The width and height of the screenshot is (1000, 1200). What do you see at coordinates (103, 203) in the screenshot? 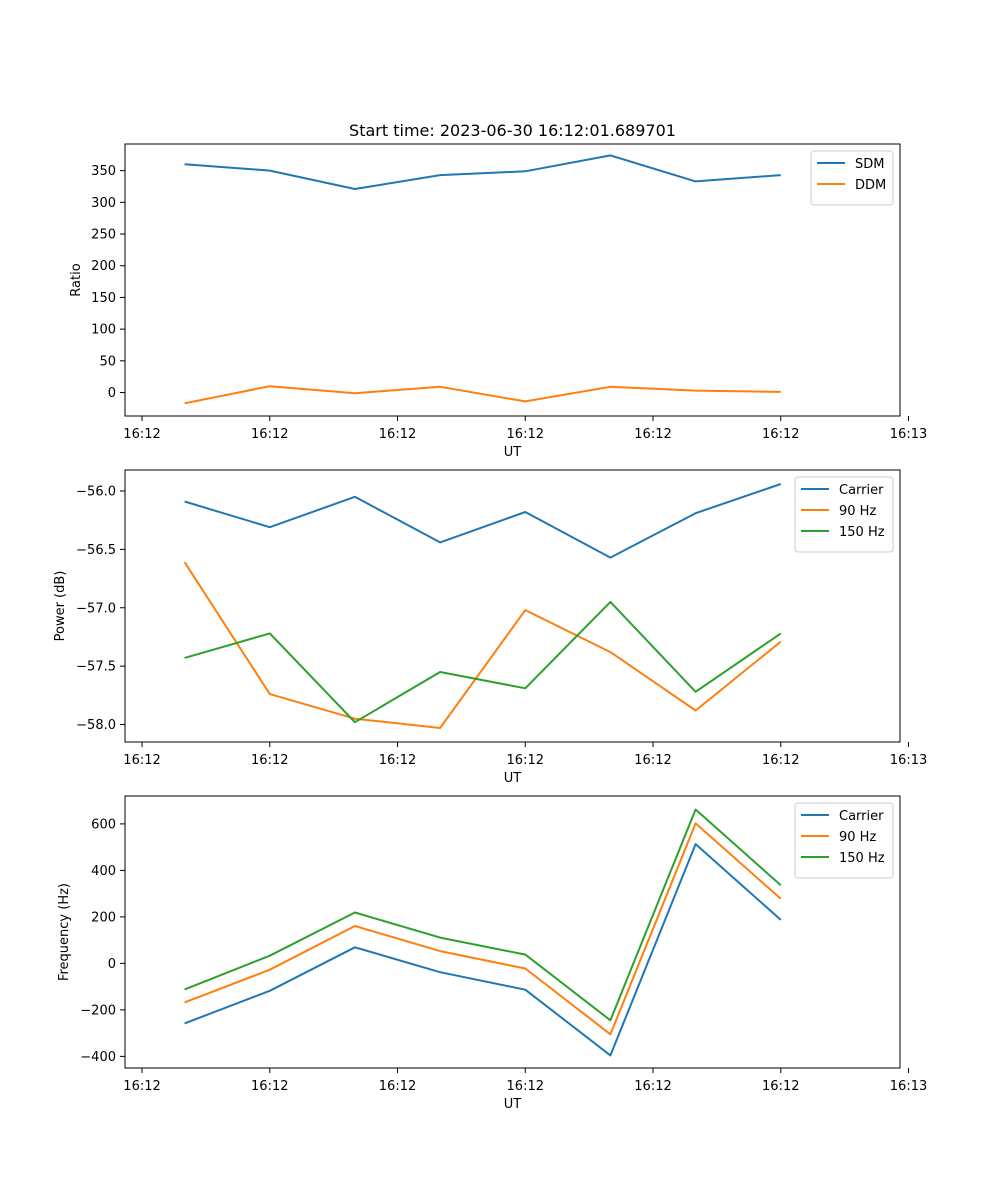
I see `y-tick-label: 300` at bounding box center [103, 203].